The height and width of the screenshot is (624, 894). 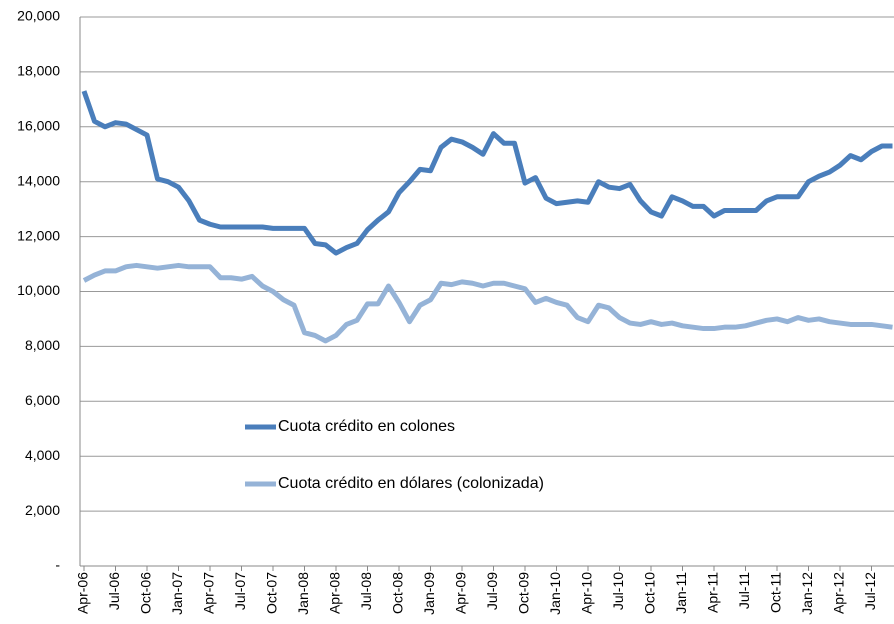 What do you see at coordinates (744, 590) in the screenshot?
I see `x-tick-label: Jul-11` at bounding box center [744, 590].